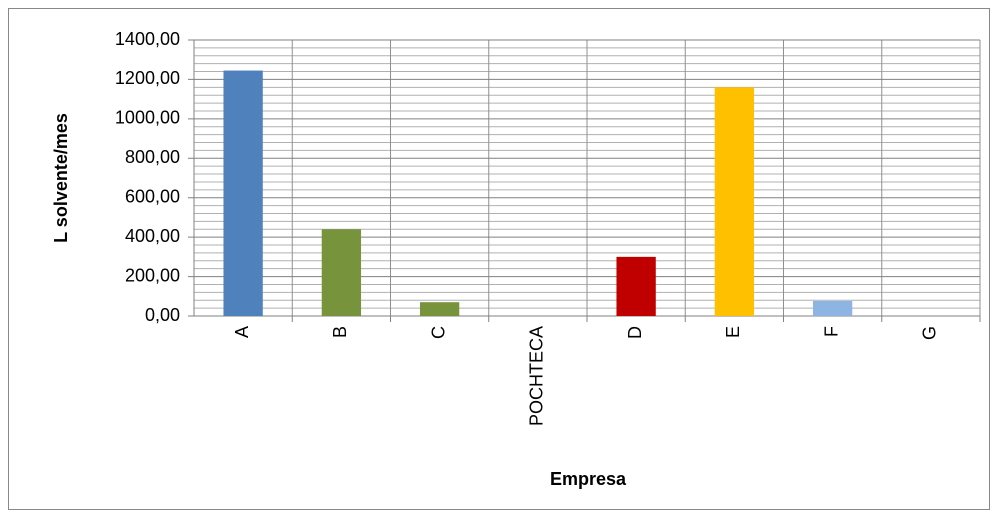 Image resolution: width=998 pixels, height=519 pixels. What do you see at coordinates (147, 118) in the screenshot?
I see `y-tick-label: 1000,00` at bounding box center [147, 118].